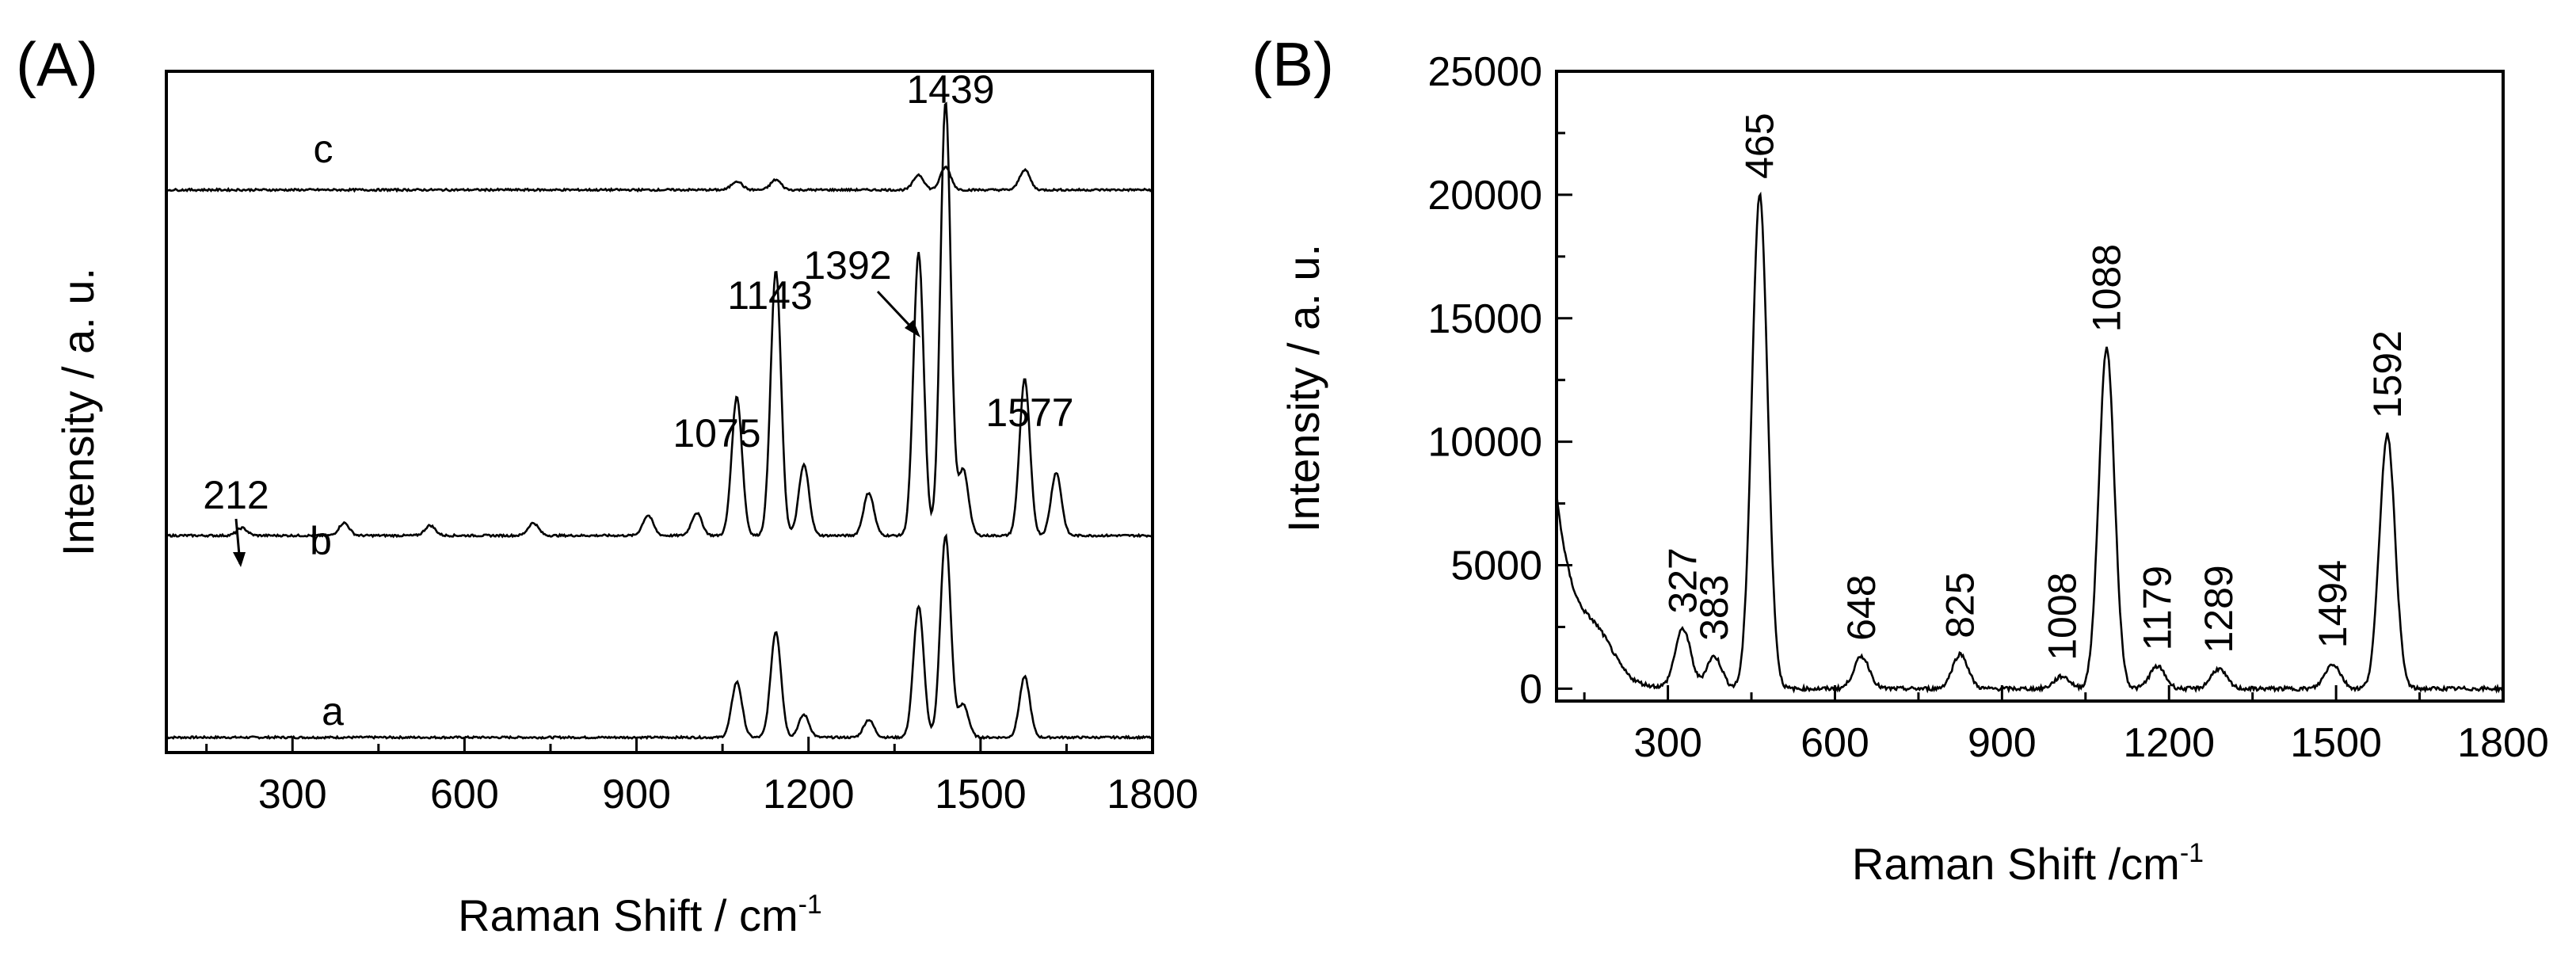  What do you see at coordinates (1484, 196) in the screenshot?
I see `y-tick-label: 20000` at bounding box center [1484, 196].